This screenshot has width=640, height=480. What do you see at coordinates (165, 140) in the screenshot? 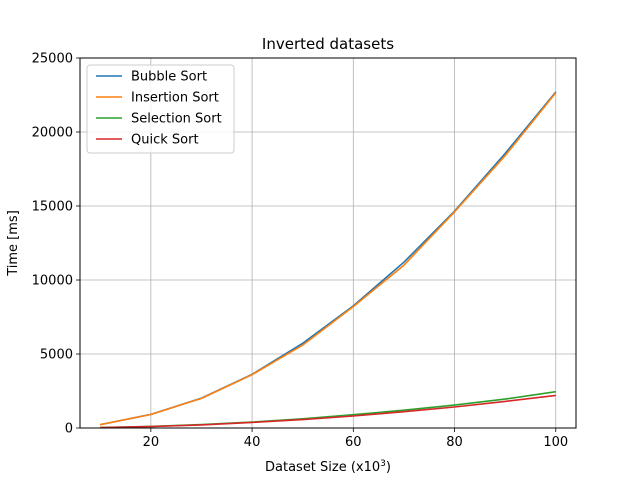
I see `legend-label-4: Quick Sort` at bounding box center [165, 140].